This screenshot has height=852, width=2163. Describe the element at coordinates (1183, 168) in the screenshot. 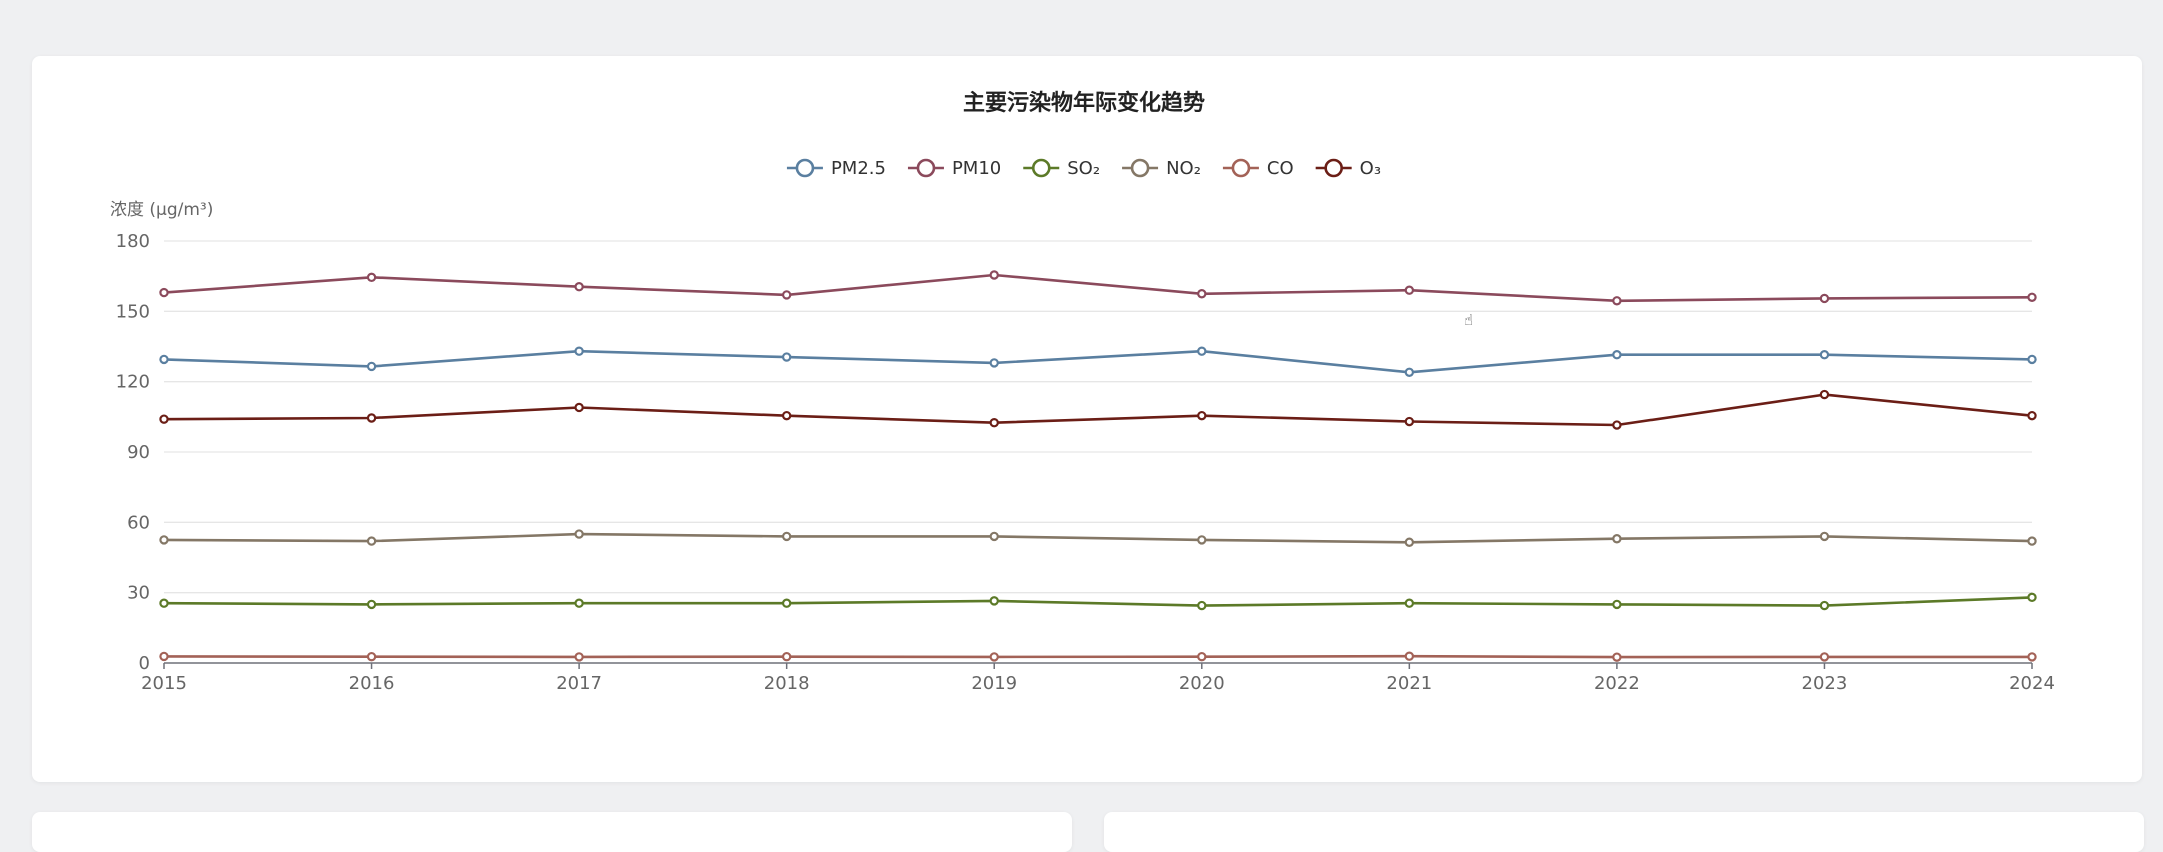

I see `legend-label: NO₂` at that location.